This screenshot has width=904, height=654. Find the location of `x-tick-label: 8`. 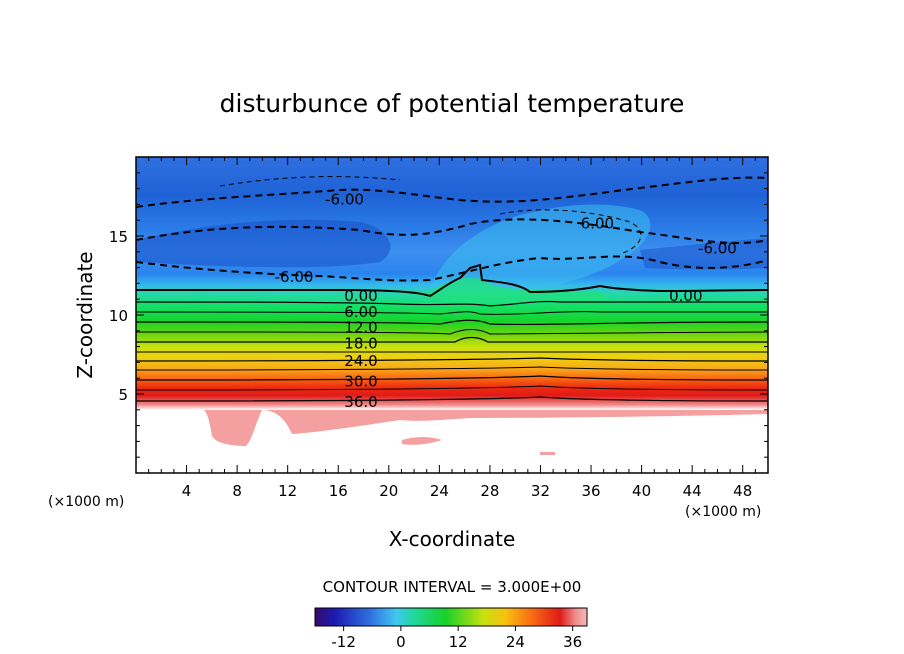

x-tick-label: 8 is located at coordinates (237, 491).